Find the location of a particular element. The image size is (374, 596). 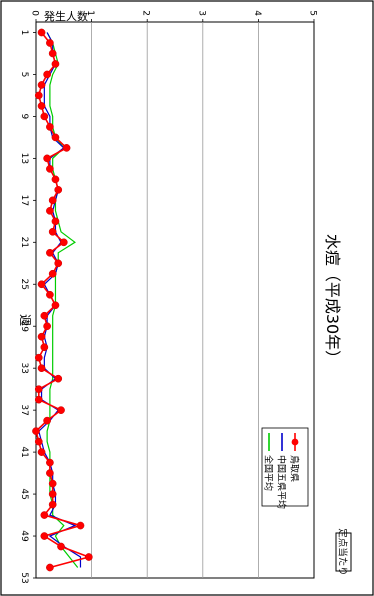

x-tick-label-9: 9 is located at coordinates (24, 117).